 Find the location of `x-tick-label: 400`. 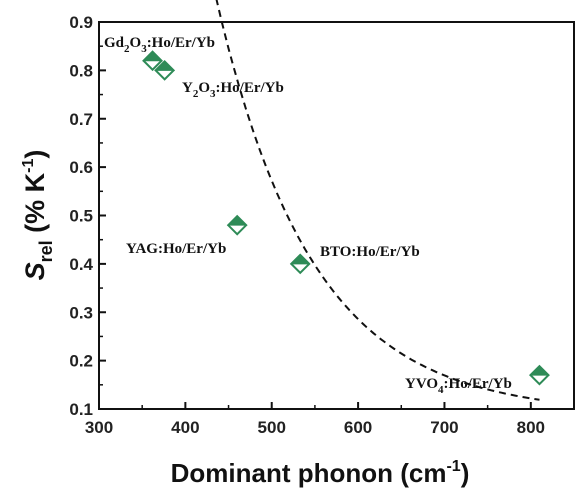

x-tick-label: 400 is located at coordinates (185, 427).